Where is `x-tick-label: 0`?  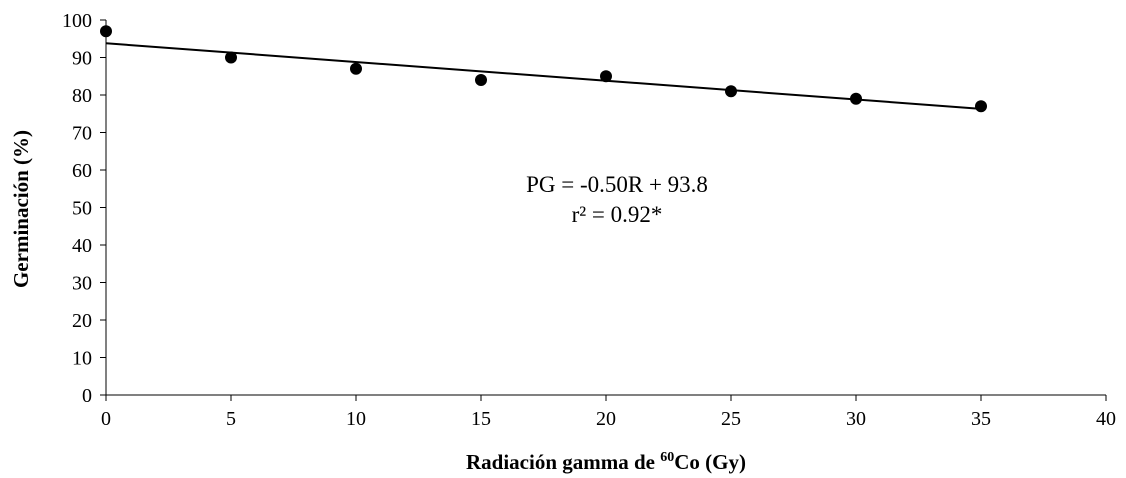
x-tick-label: 0 is located at coordinates (106, 419).